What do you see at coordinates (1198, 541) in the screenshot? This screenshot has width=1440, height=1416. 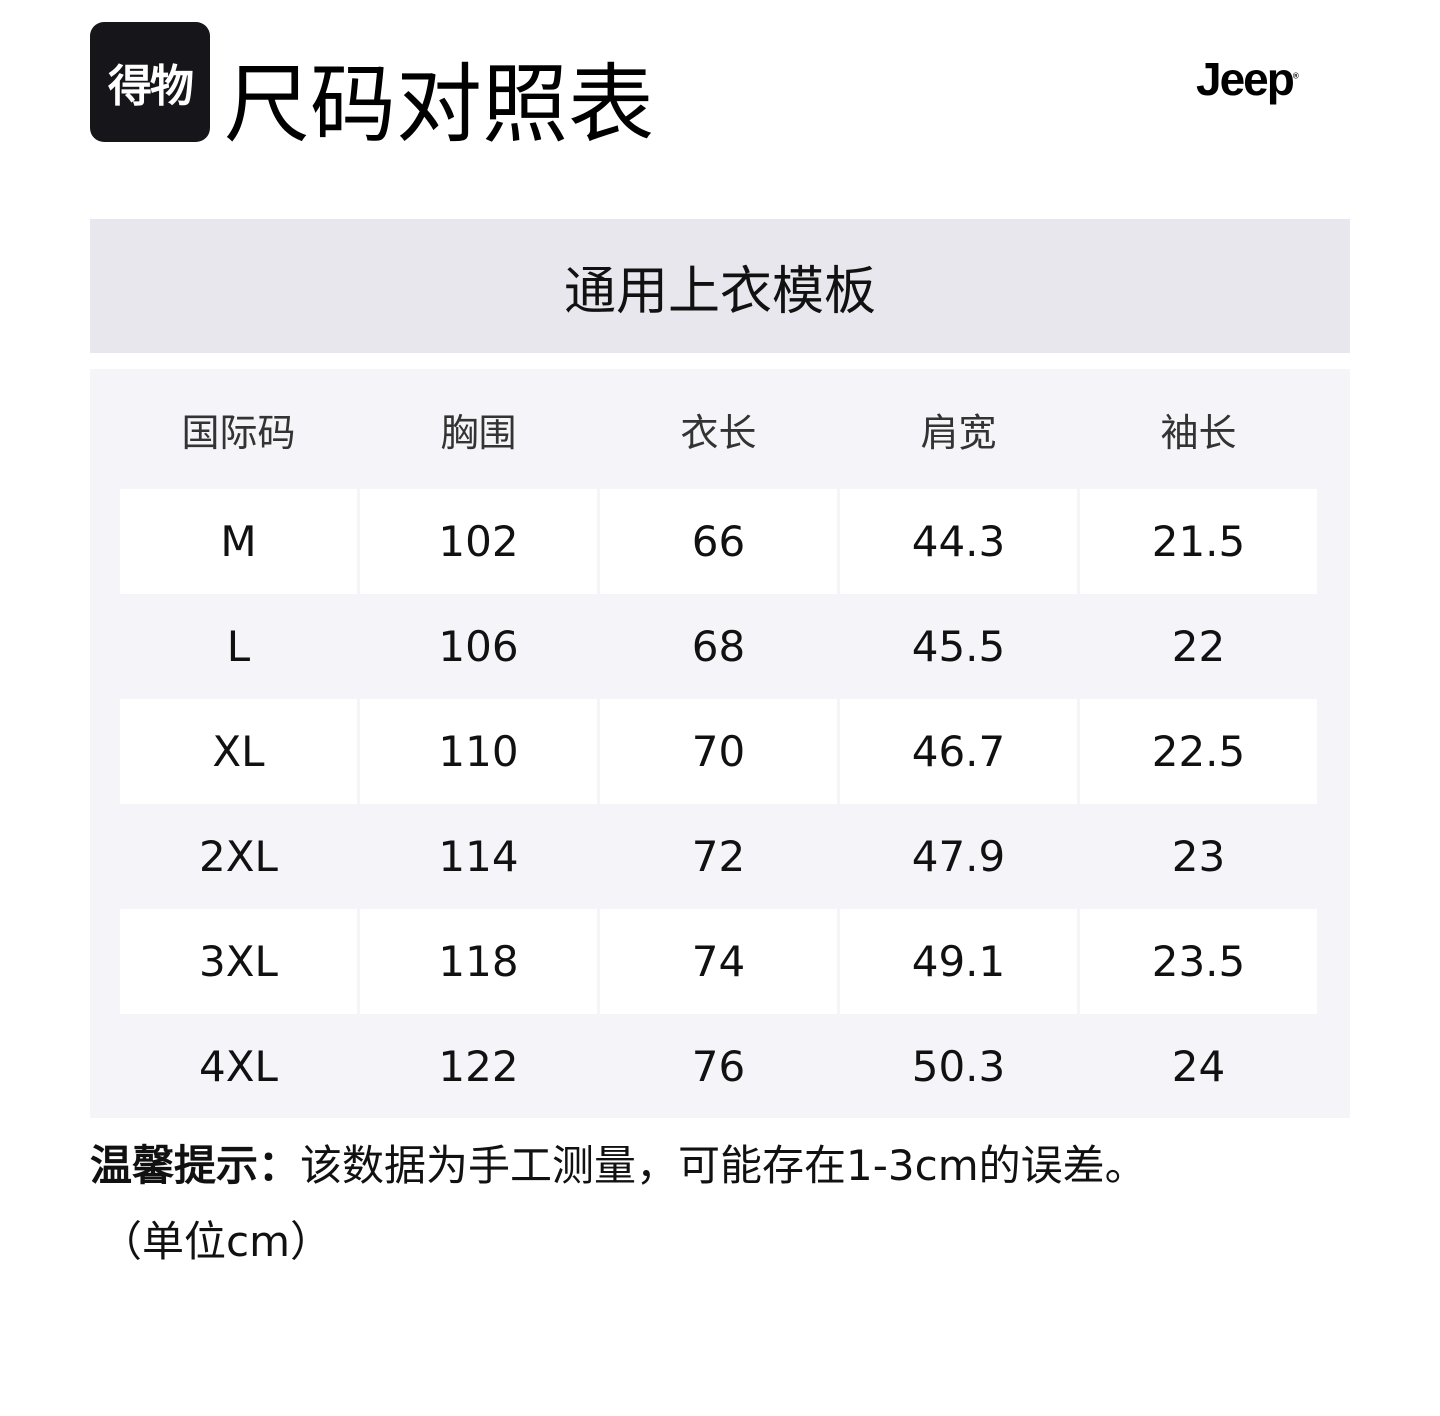 I see `table-cell: 21.5` at bounding box center [1198, 541].